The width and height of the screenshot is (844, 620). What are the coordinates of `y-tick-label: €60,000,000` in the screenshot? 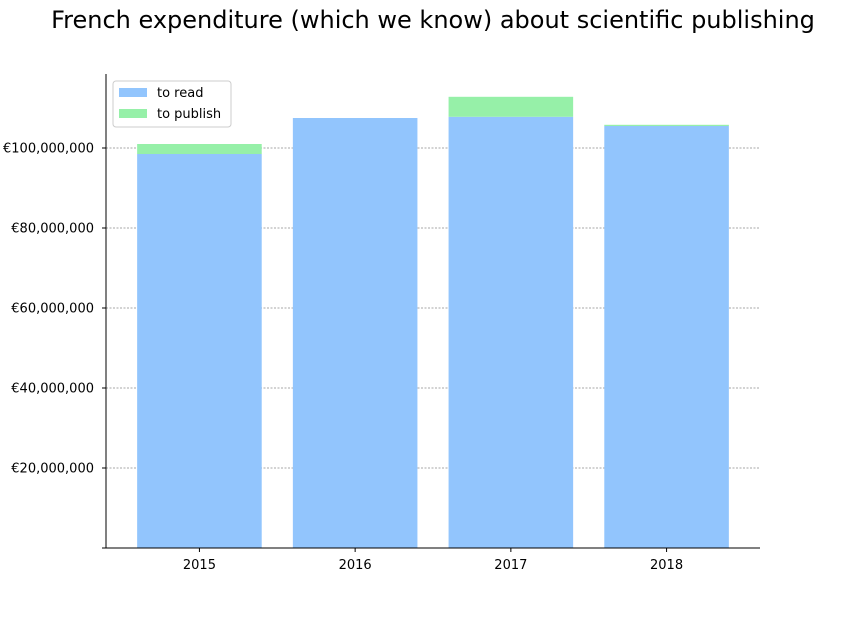 It's located at (52, 309).